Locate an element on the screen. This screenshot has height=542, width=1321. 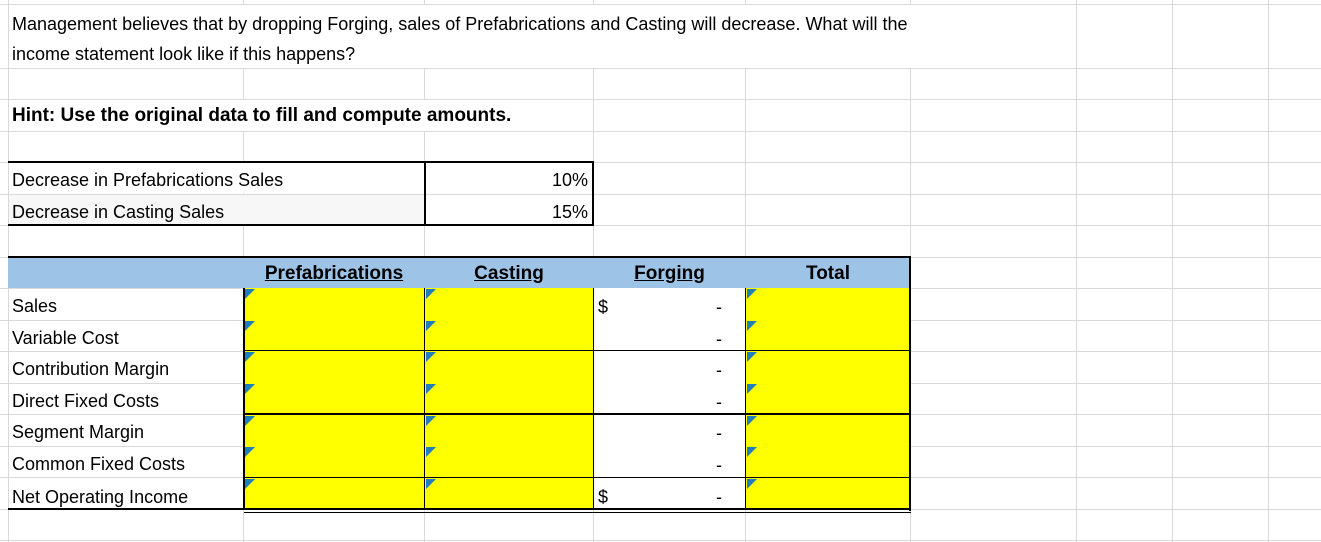
forging-cm-value: - is located at coordinates (719, 370).